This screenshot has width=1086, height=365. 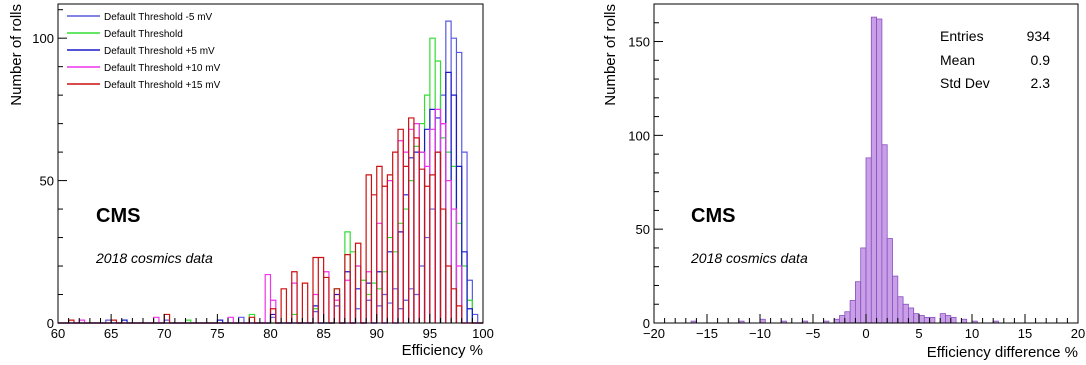 I want to click on stats-entries-value: 934, so click(x=1039, y=36).